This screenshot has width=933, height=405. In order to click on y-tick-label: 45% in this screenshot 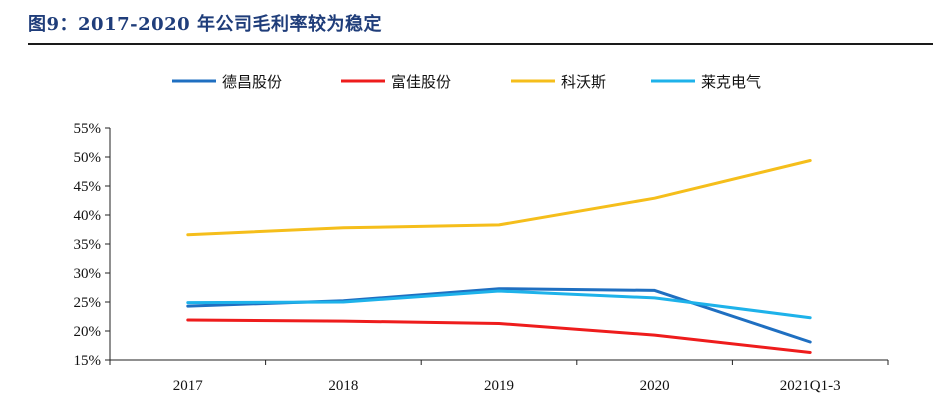, I will do `click(88, 187)`.